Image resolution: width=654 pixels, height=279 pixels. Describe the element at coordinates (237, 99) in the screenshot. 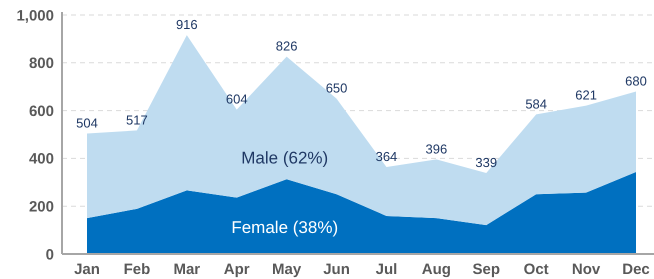

I see `total-label: 604` at that location.